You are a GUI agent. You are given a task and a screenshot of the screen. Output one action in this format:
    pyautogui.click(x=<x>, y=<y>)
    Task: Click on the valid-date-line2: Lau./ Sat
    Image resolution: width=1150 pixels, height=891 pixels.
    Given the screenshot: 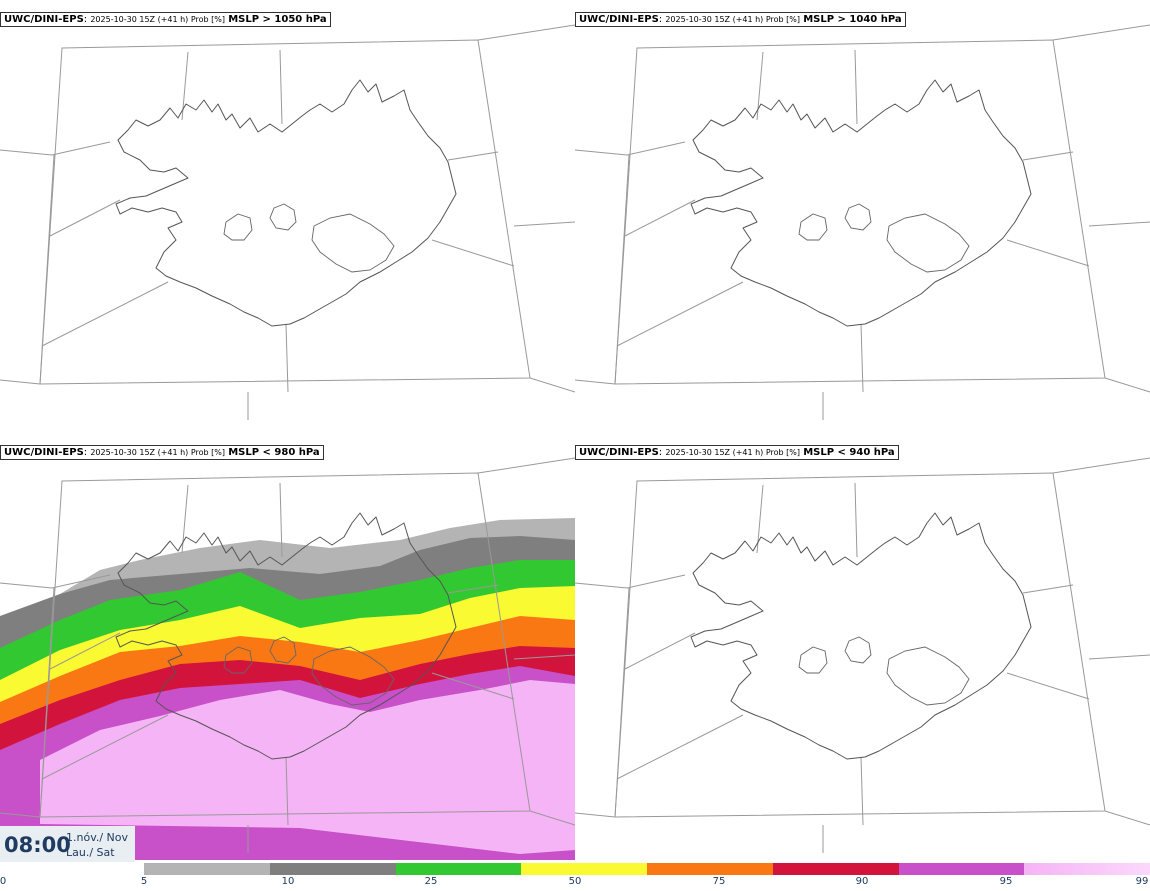 What is the action you would take?
    pyautogui.click(x=90, y=852)
    